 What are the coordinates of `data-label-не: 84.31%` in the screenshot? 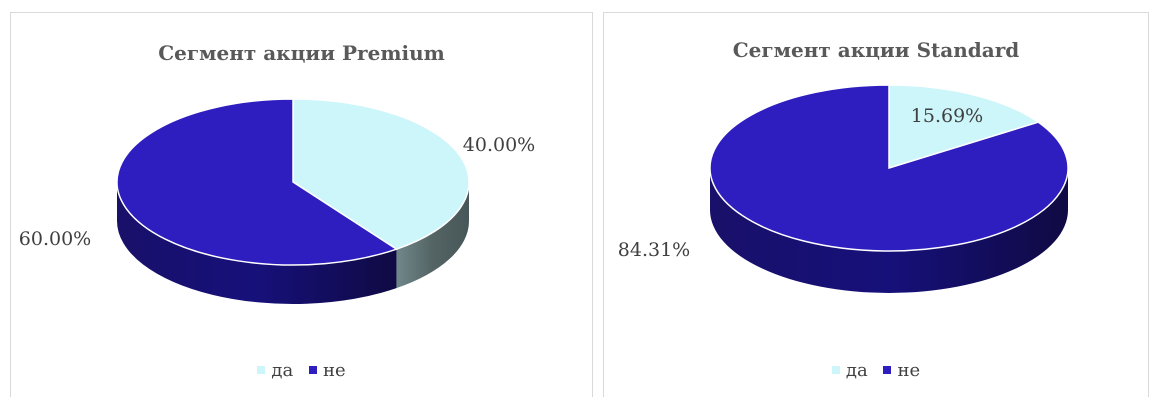 It's located at (654, 250).